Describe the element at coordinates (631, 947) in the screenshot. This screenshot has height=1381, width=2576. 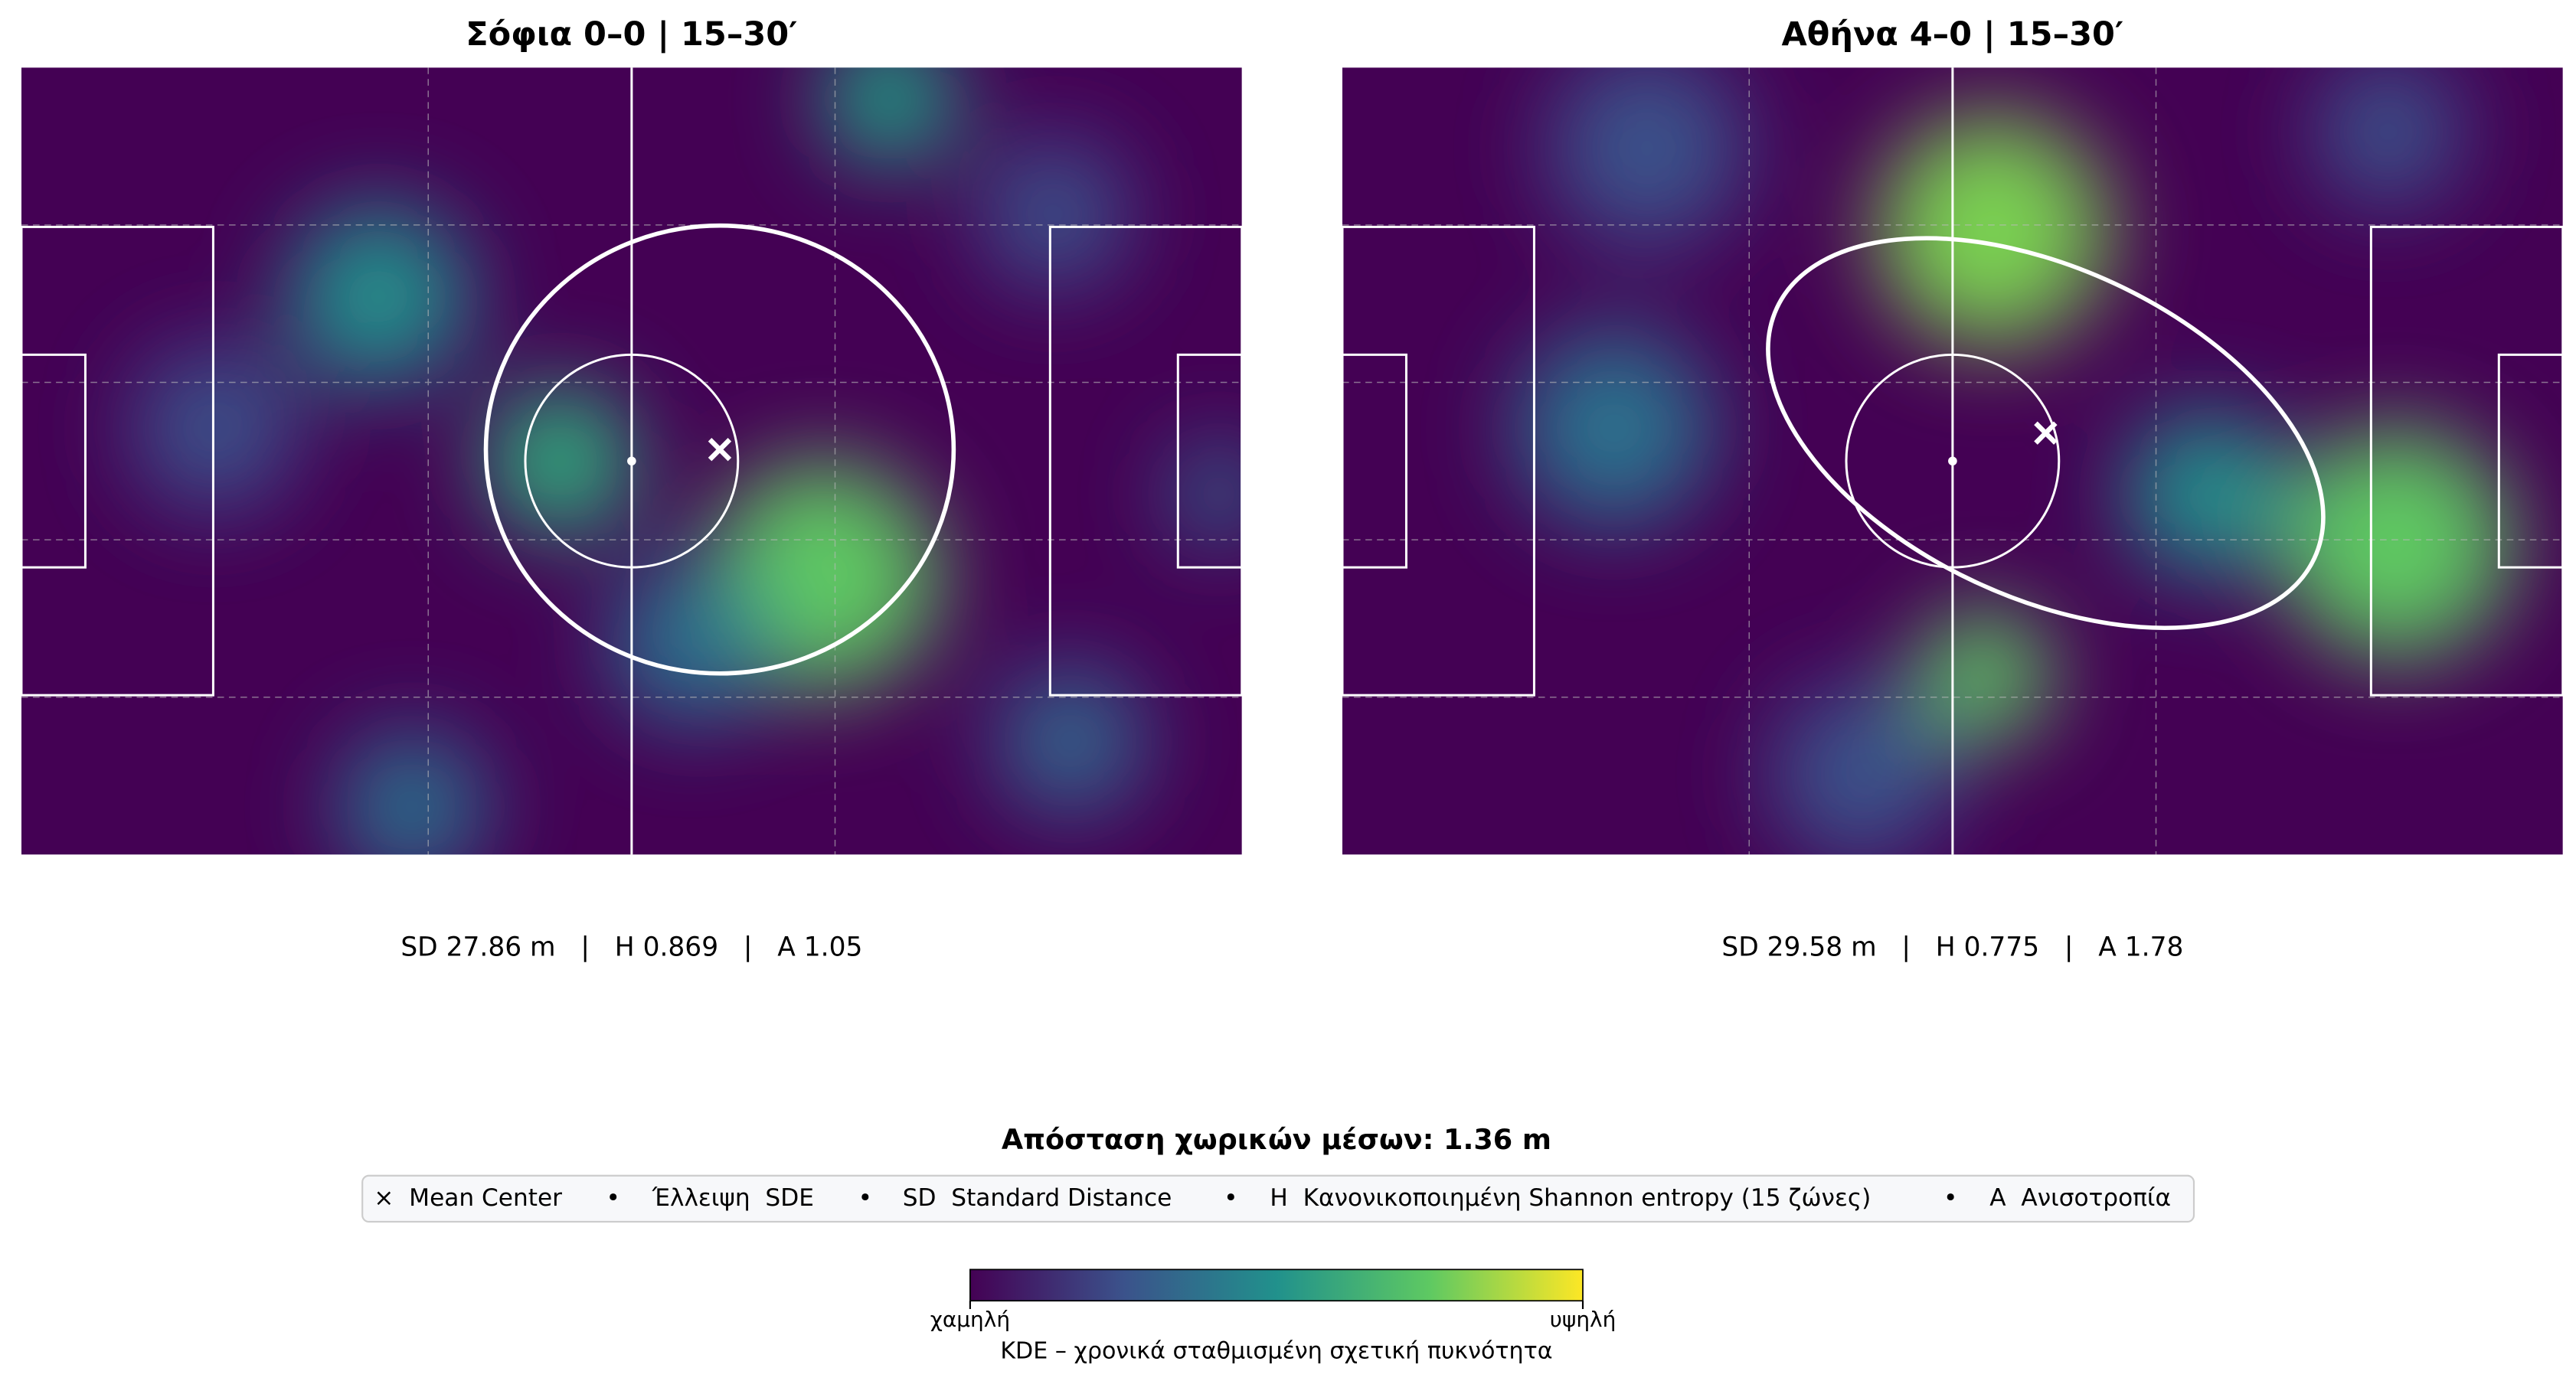
I see `panel-stats: SD 27.86 m | H 0.869 | A 1.05` at that location.